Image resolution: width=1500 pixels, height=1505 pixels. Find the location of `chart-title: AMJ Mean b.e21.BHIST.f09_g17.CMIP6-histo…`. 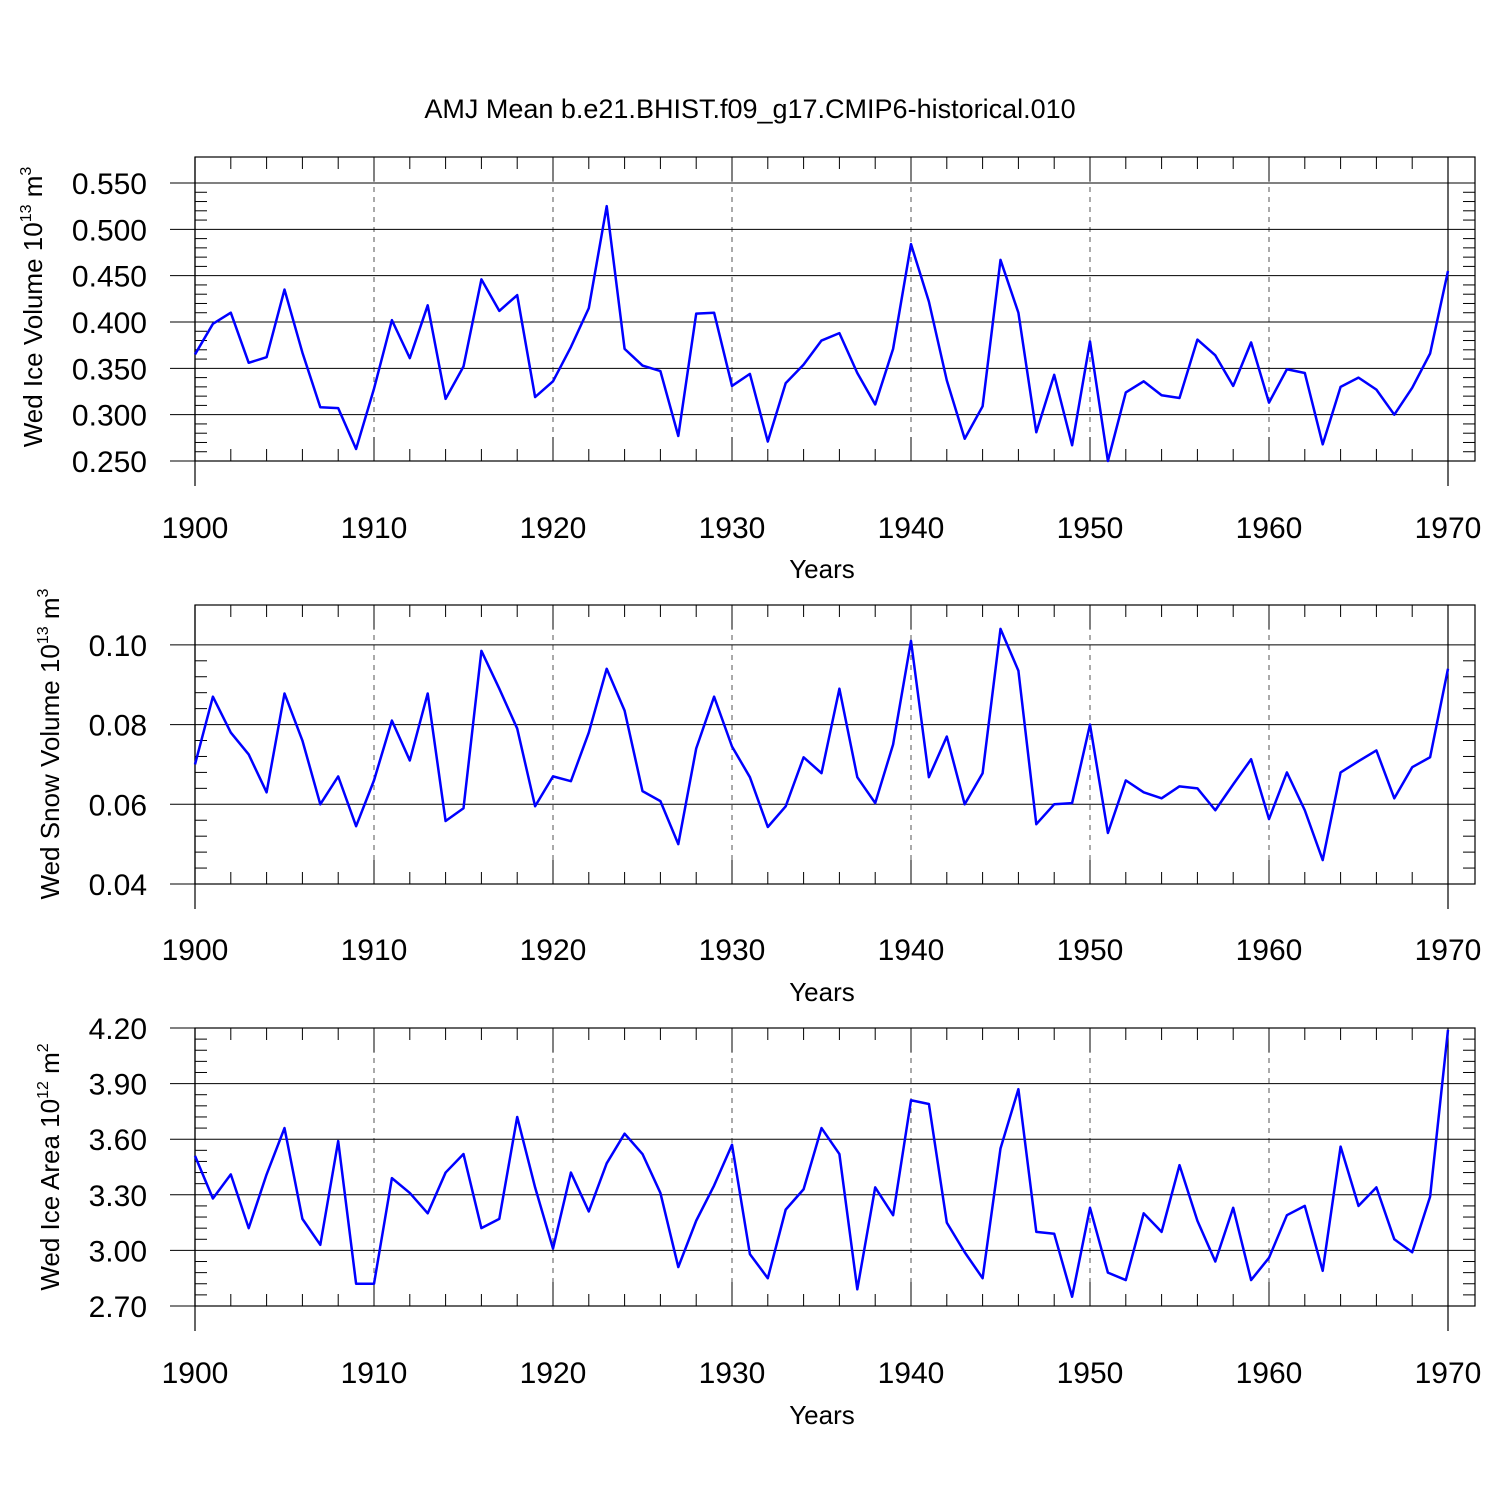

chart-title: AMJ Mean b.e21.BHIST.f09_g17.CMIP6-histo… is located at coordinates (749, 109).